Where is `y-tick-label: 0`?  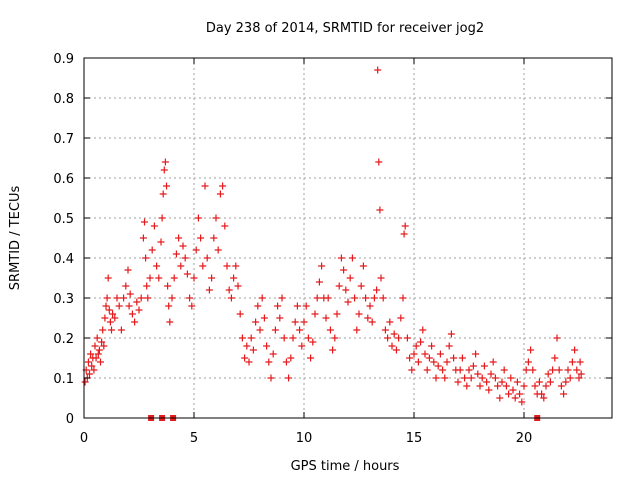
y-tick-label: 0 is located at coordinates (70, 419).